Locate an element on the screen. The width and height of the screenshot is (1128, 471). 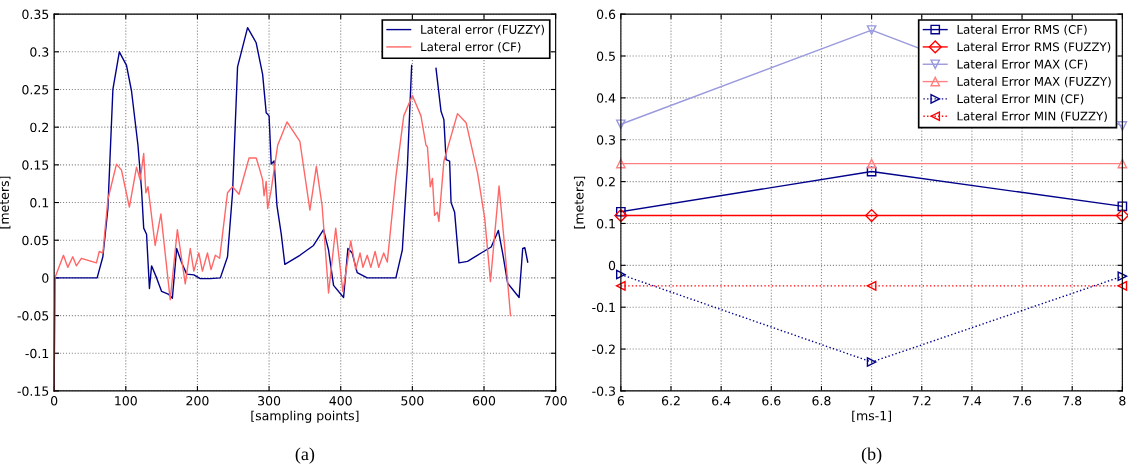
x-tick-label: 7.6 is located at coordinates (1022, 401).